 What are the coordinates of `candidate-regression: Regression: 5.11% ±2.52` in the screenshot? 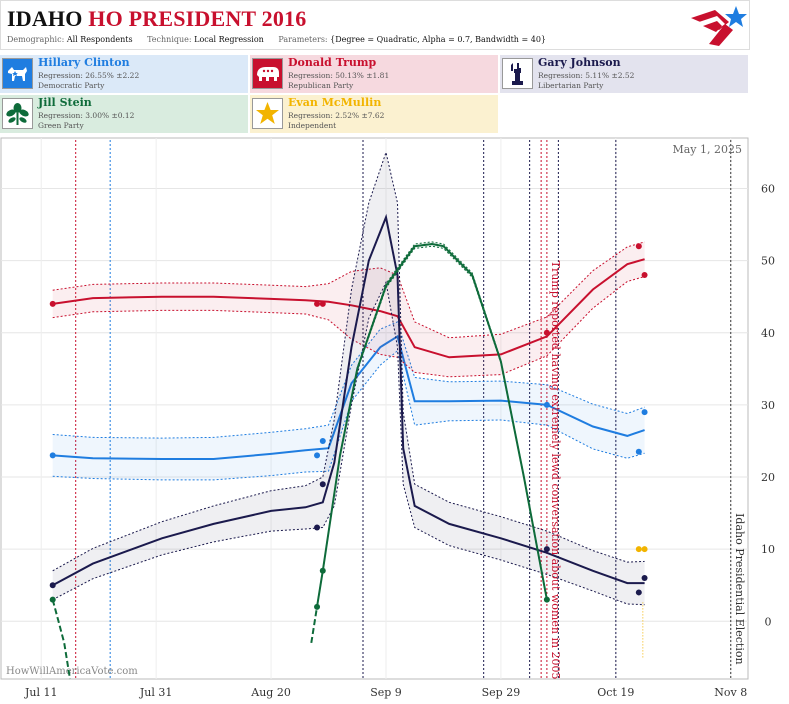 It's located at (586, 75).